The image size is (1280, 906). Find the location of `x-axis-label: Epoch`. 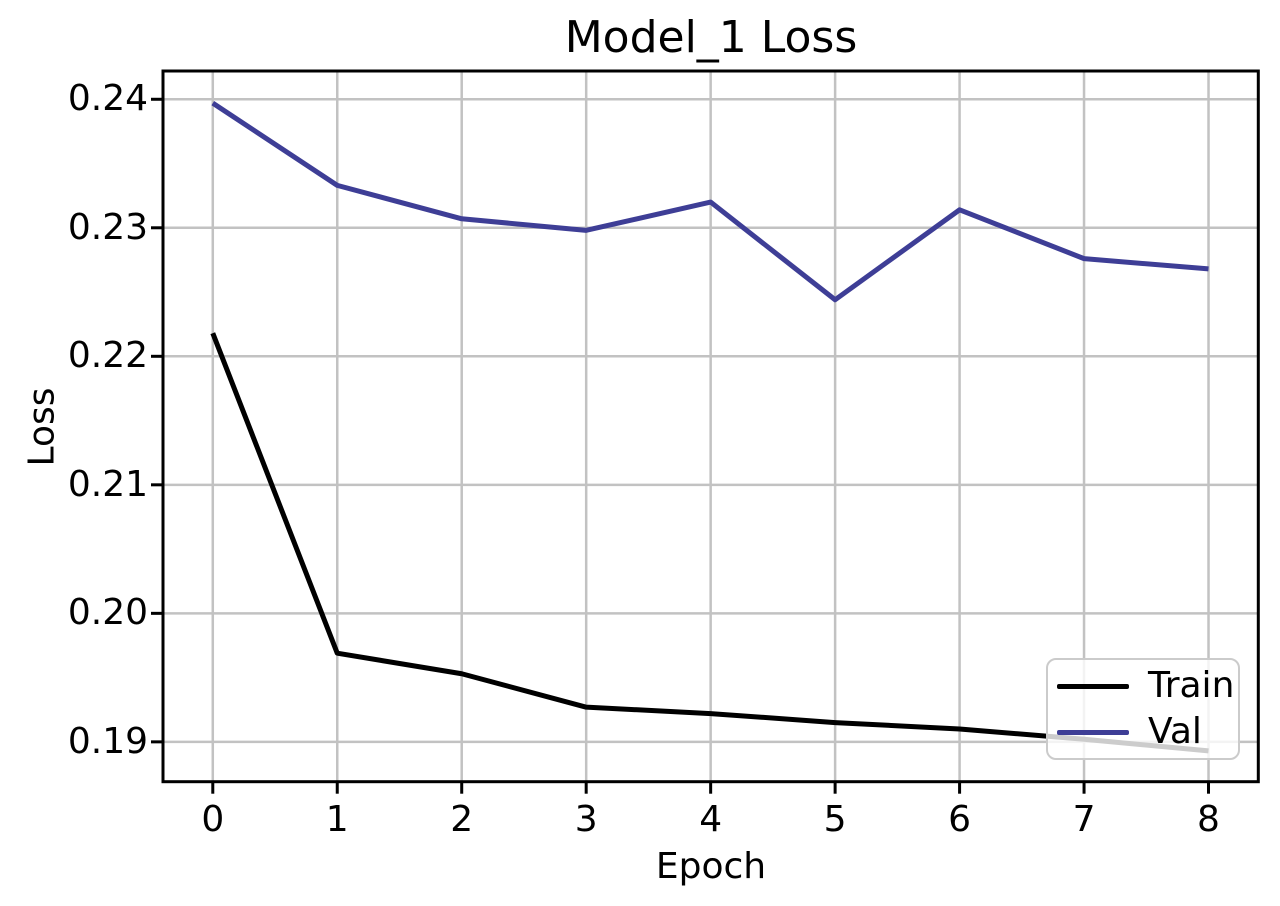

x-axis-label: Epoch is located at coordinates (711, 866).